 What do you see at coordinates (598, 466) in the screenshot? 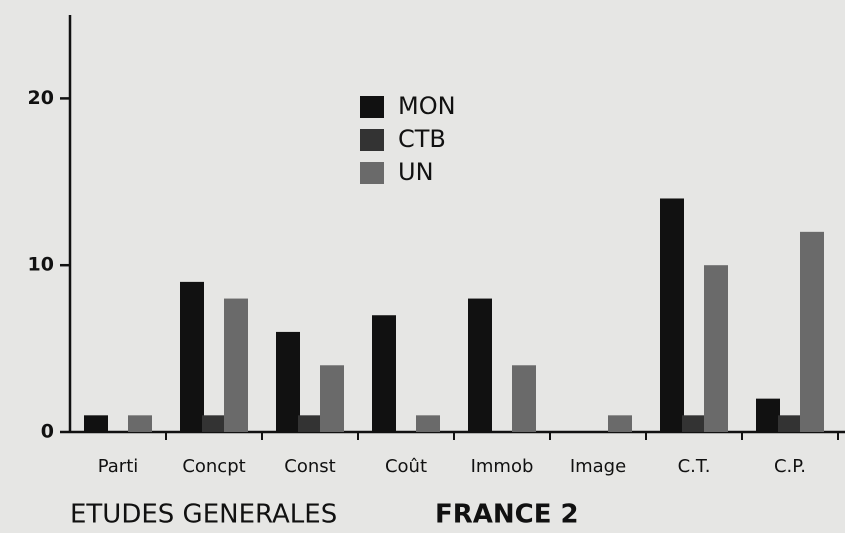
I see `x-tick-label: Image` at bounding box center [598, 466].